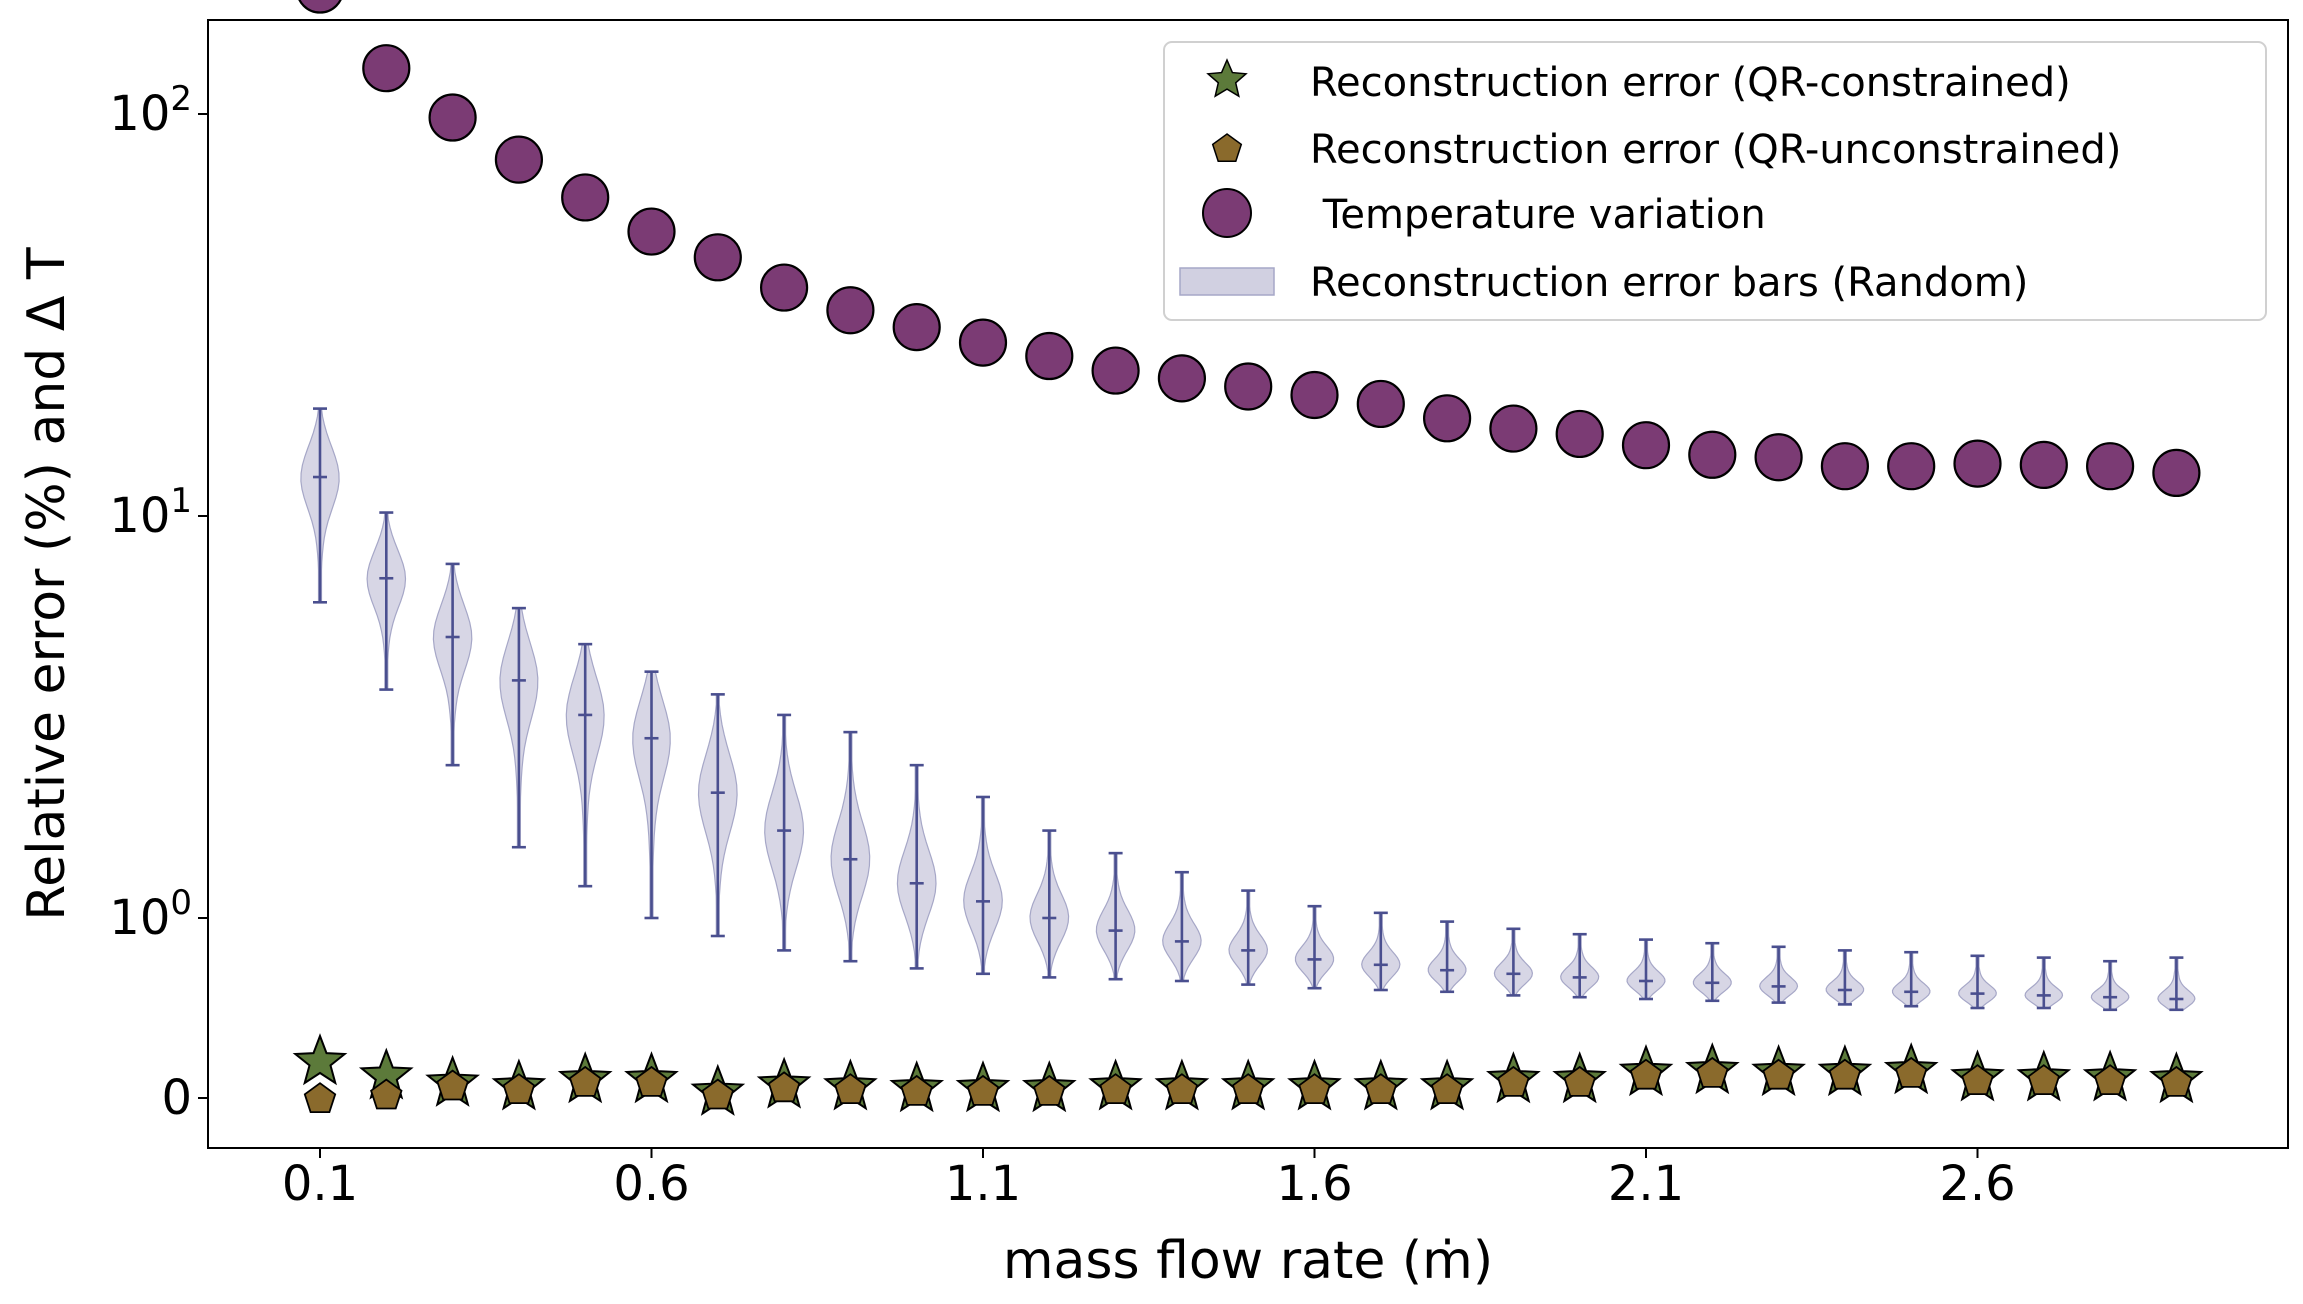 This screenshot has width=2303, height=1304. I want to click on y-tick-label: 10², so click(150, 110).